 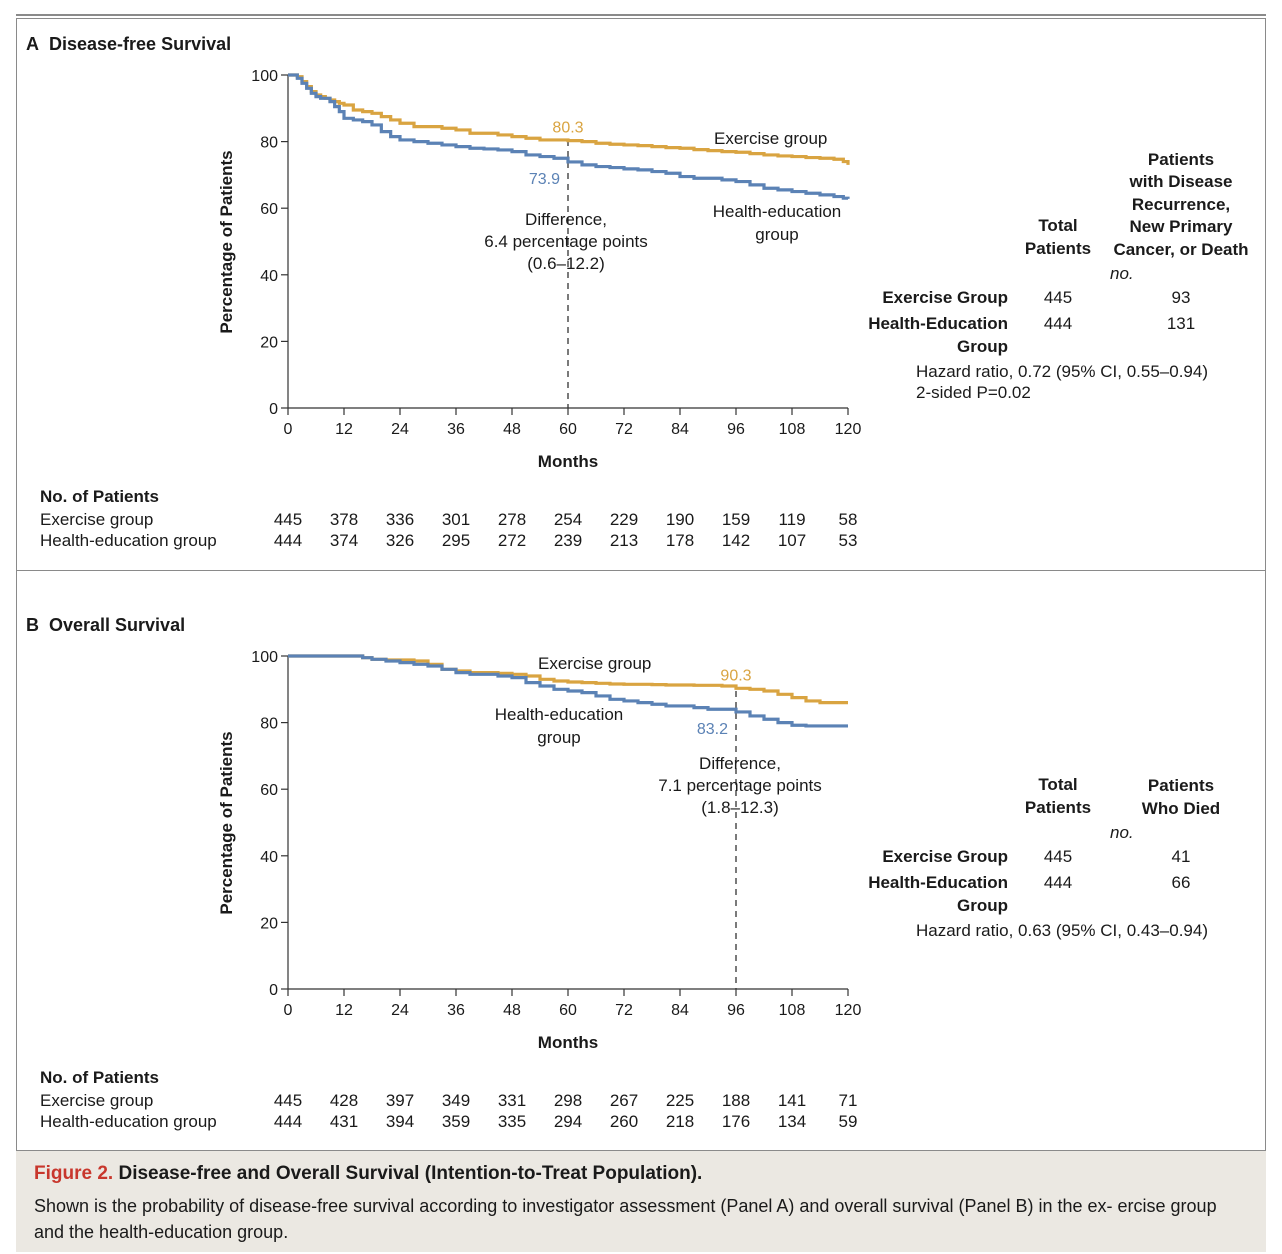 What do you see at coordinates (848, 1010) in the screenshot?
I see `x-tick-label: 120` at bounding box center [848, 1010].